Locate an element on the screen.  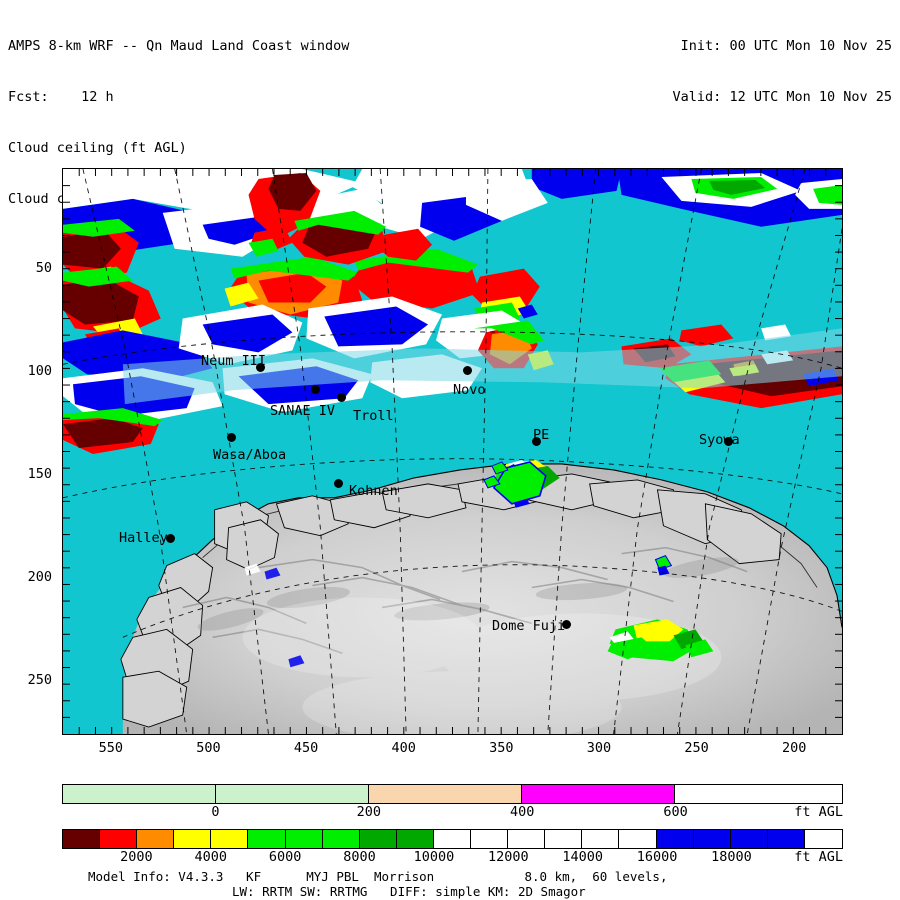
station-label-halley: Halley is located at coordinates (143, 538).